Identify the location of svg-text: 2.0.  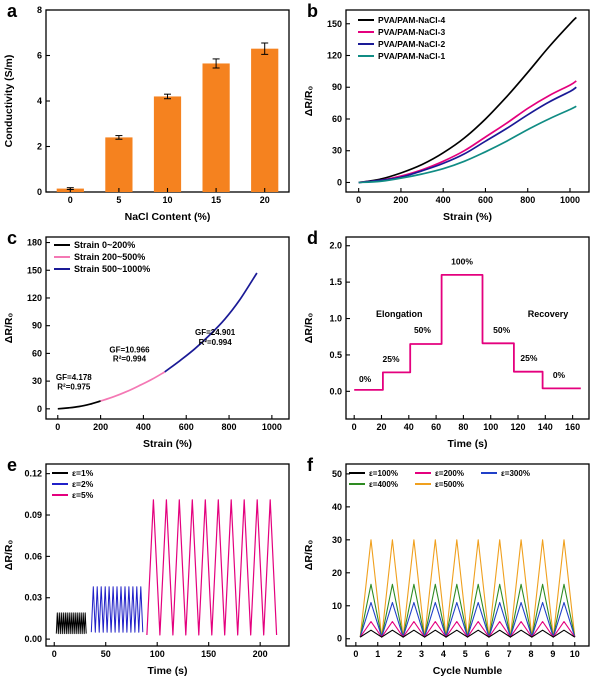
(335, 246).